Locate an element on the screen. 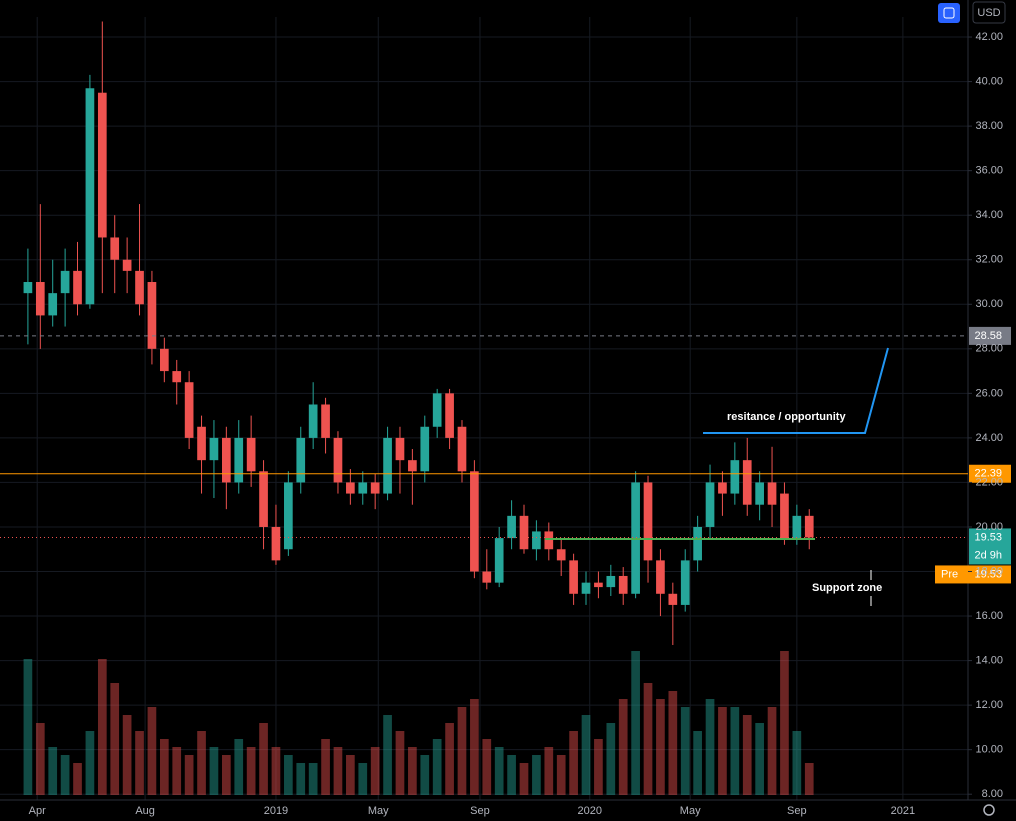  x-tick-label: May is located at coordinates (690, 811).